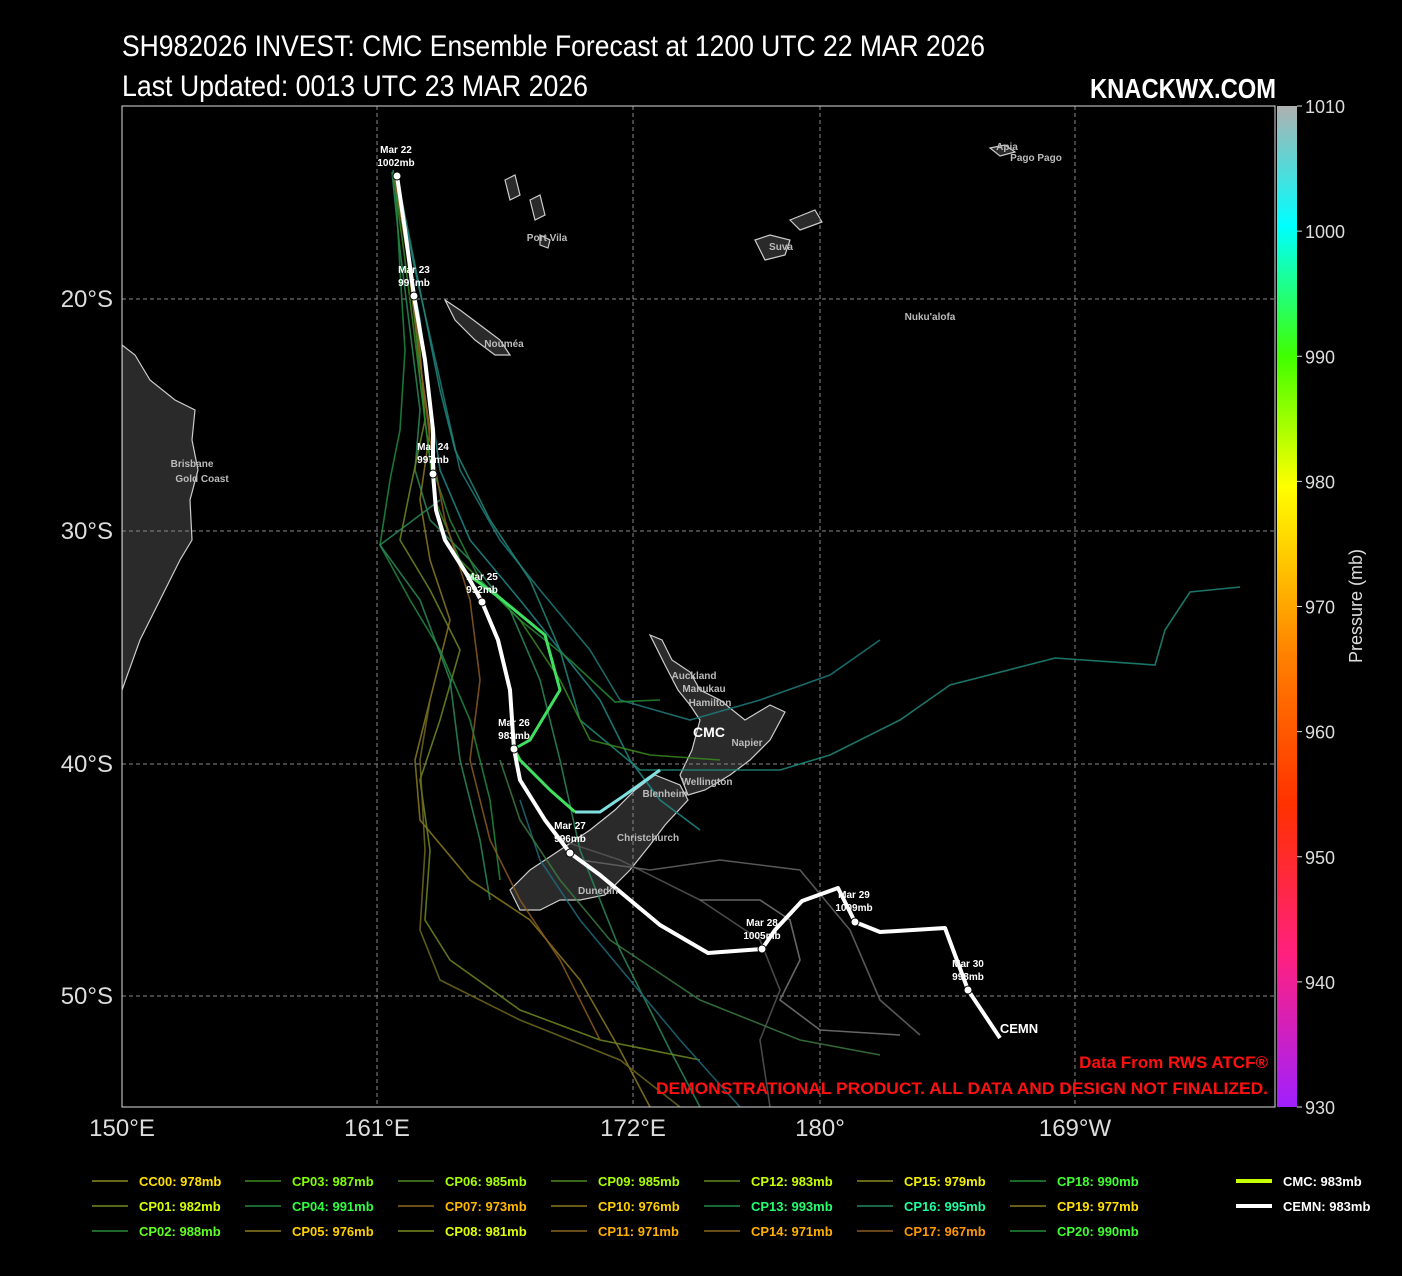  I want to click on place-label: Suva, so click(781, 247).